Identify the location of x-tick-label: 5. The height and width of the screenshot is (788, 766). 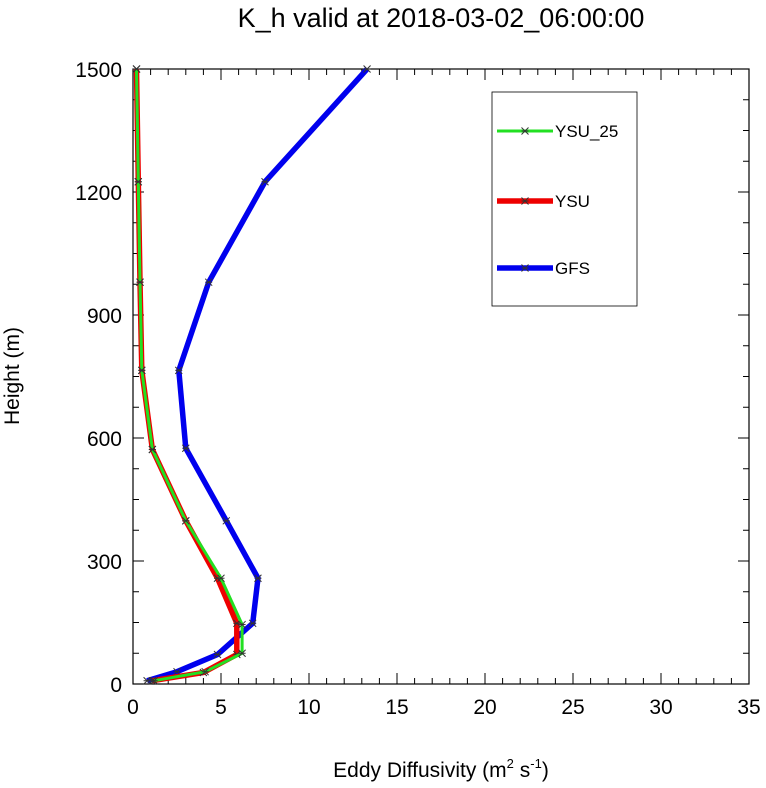
(221, 707).